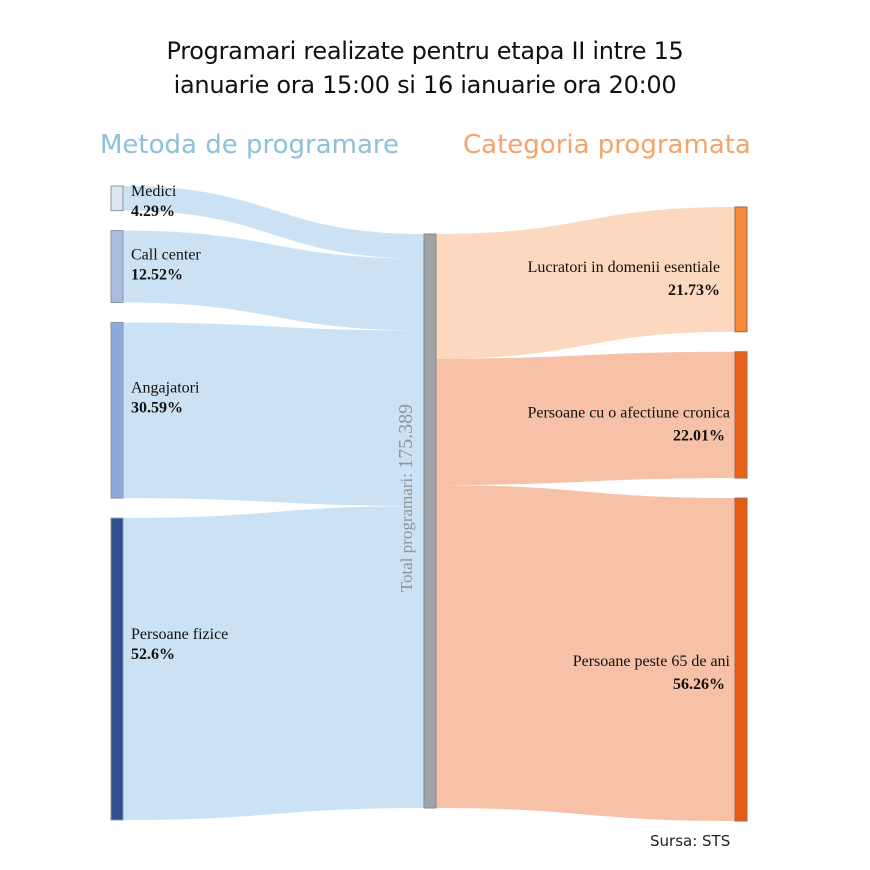 The image size is (870, 870). Describe the element at coordinates (406, 498) in the screenshot. I see `center-total-label: Total programari: 175.389` at that location.